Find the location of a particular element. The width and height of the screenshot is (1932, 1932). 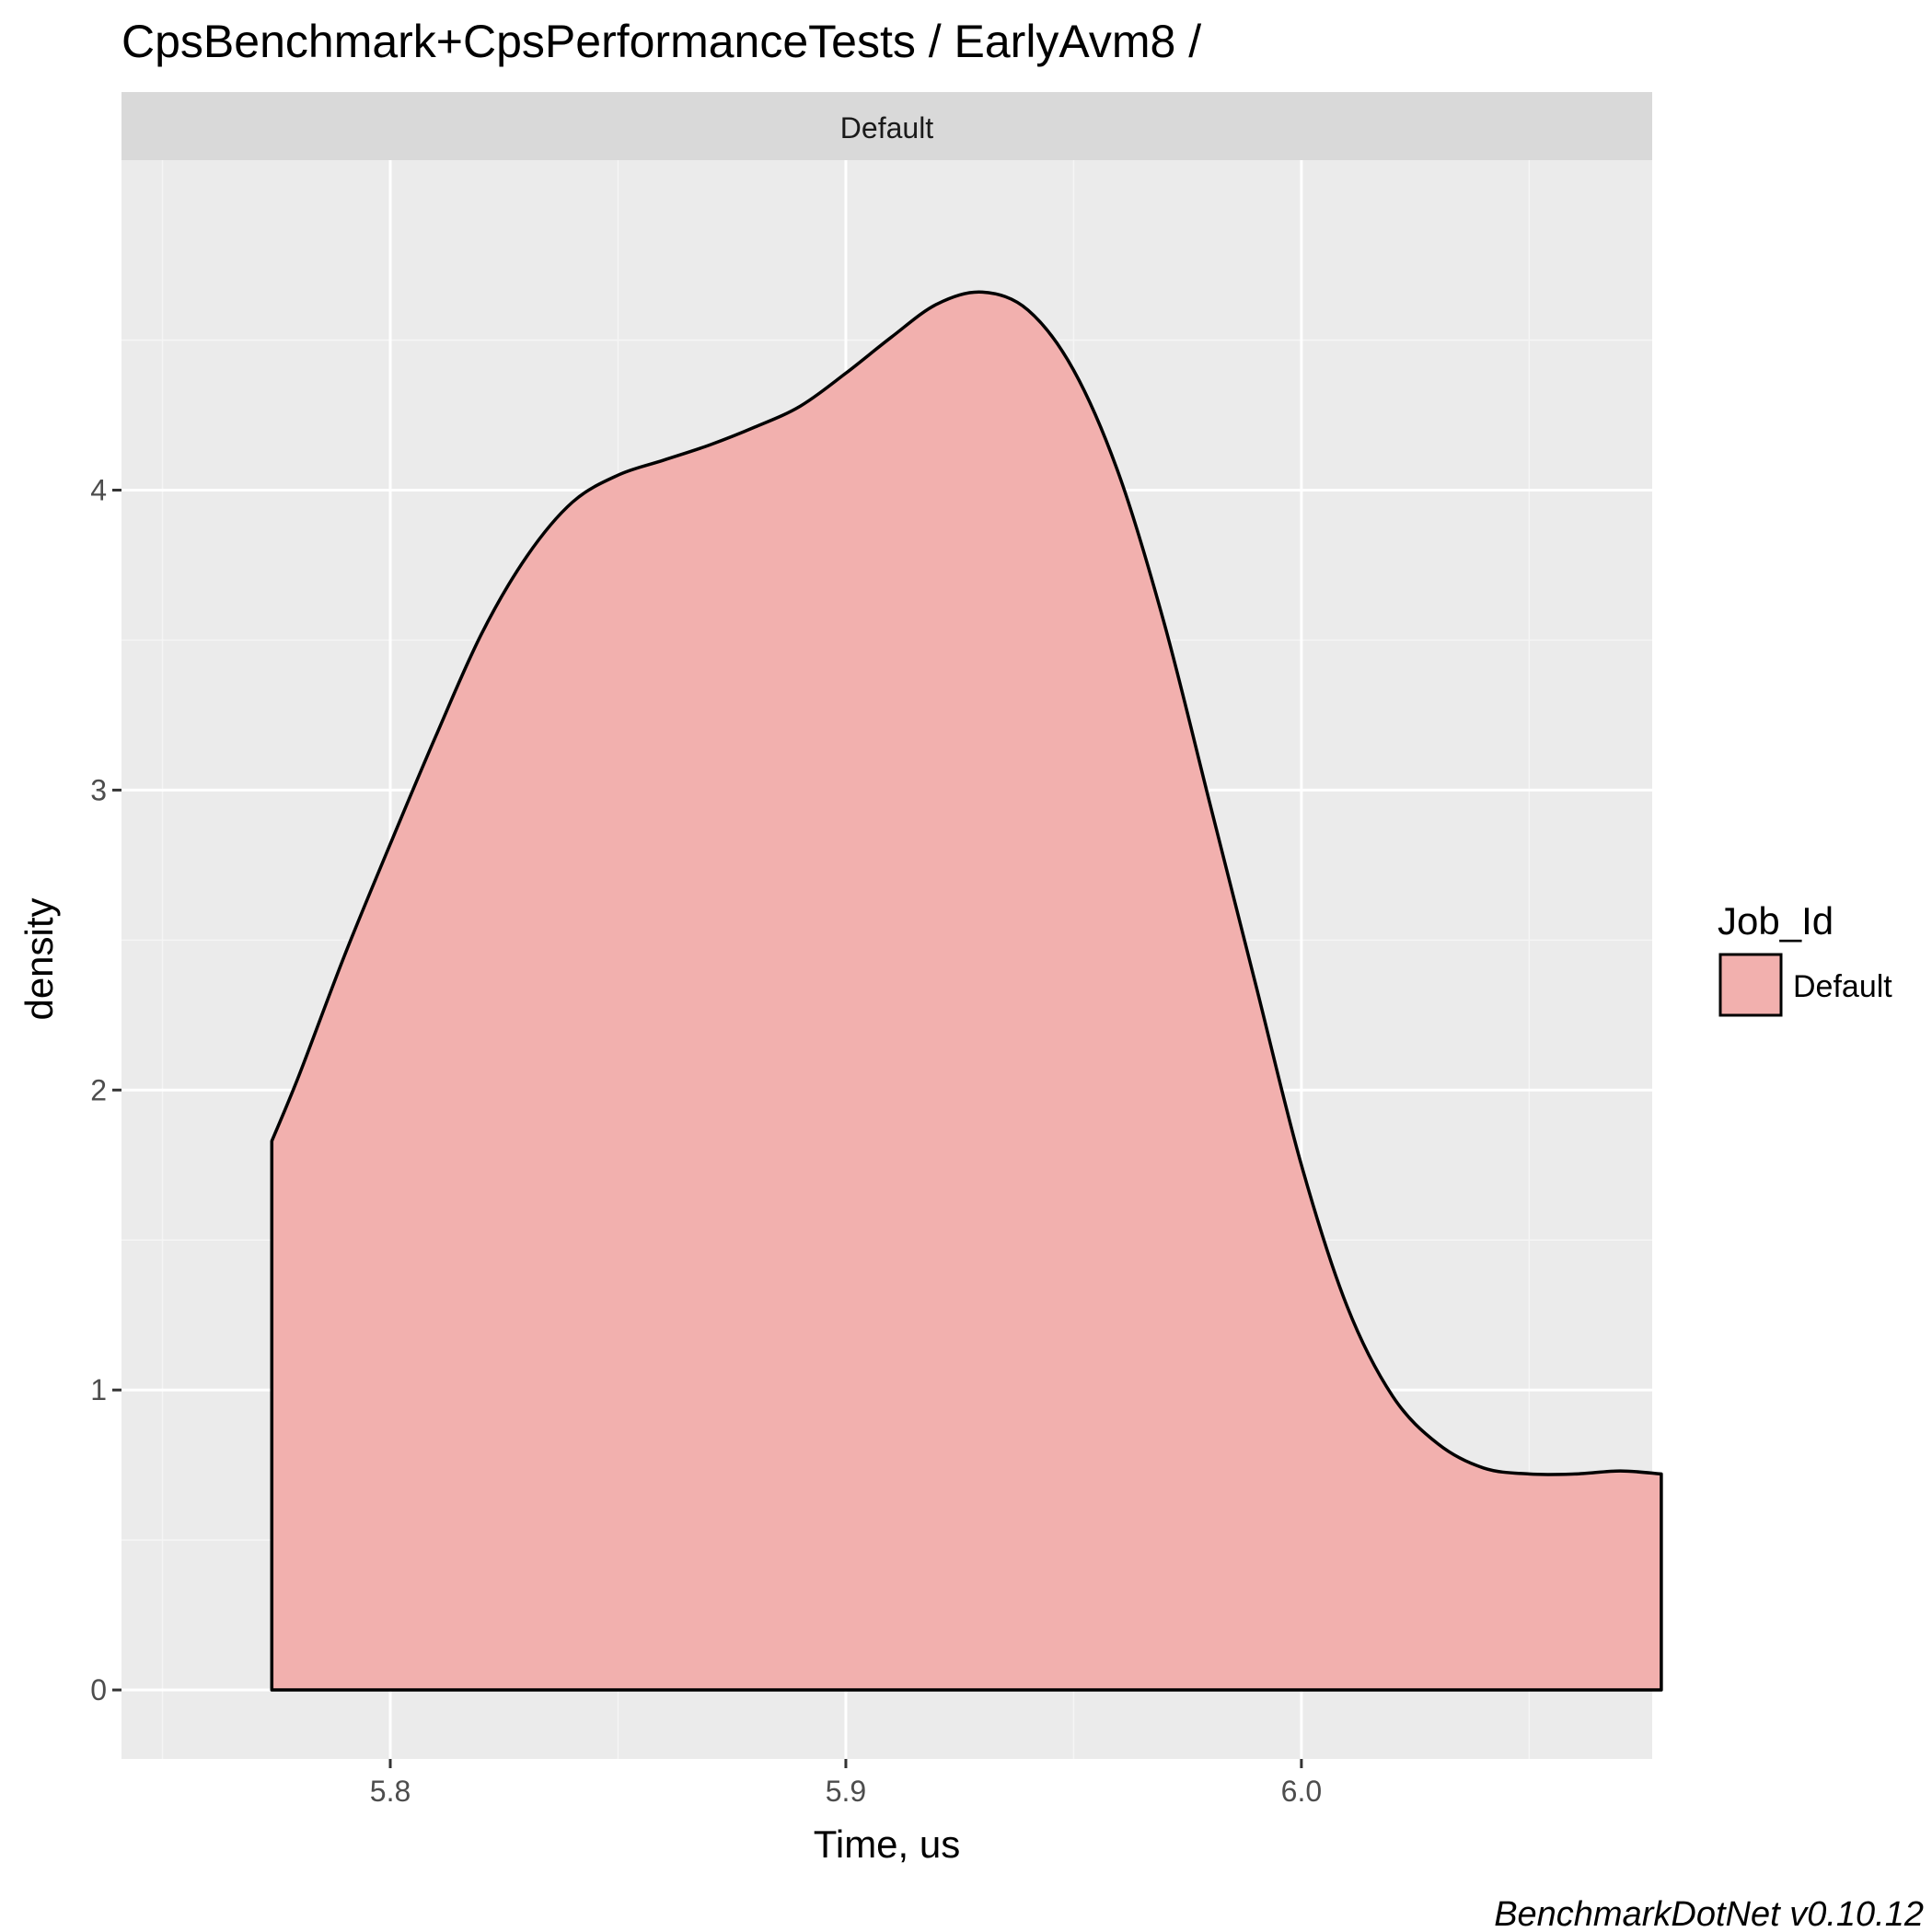

y-tick-label: 3 is located at coordinates (99, 790).